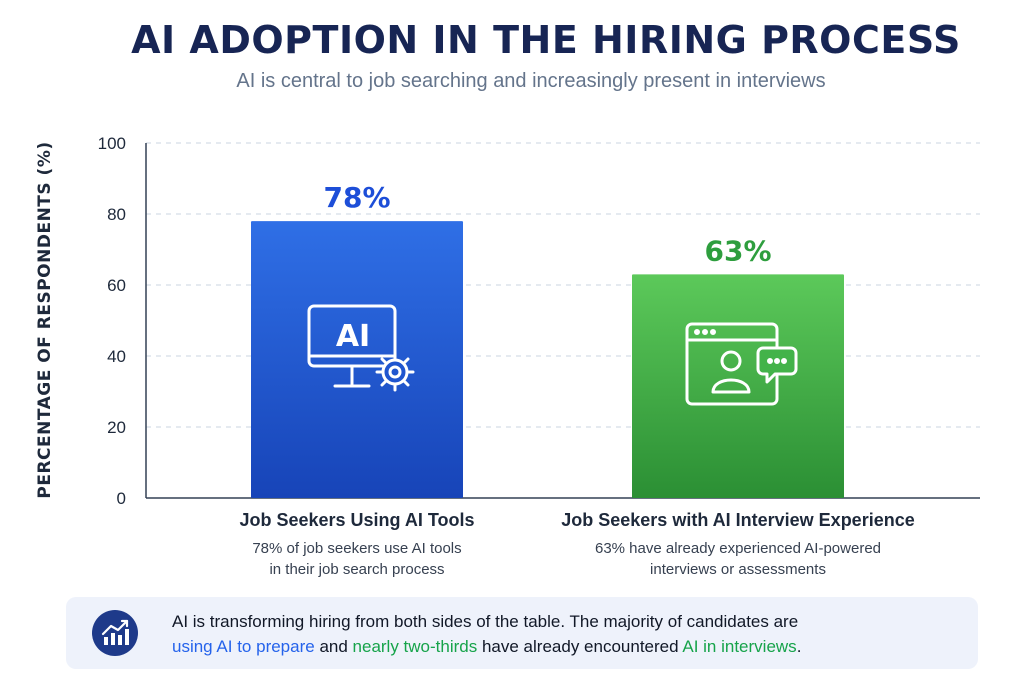  What do you see at coordinates (112, 143) in the screenshot?
I see `y-tick-label: 100` at bounding box center [112, 143].